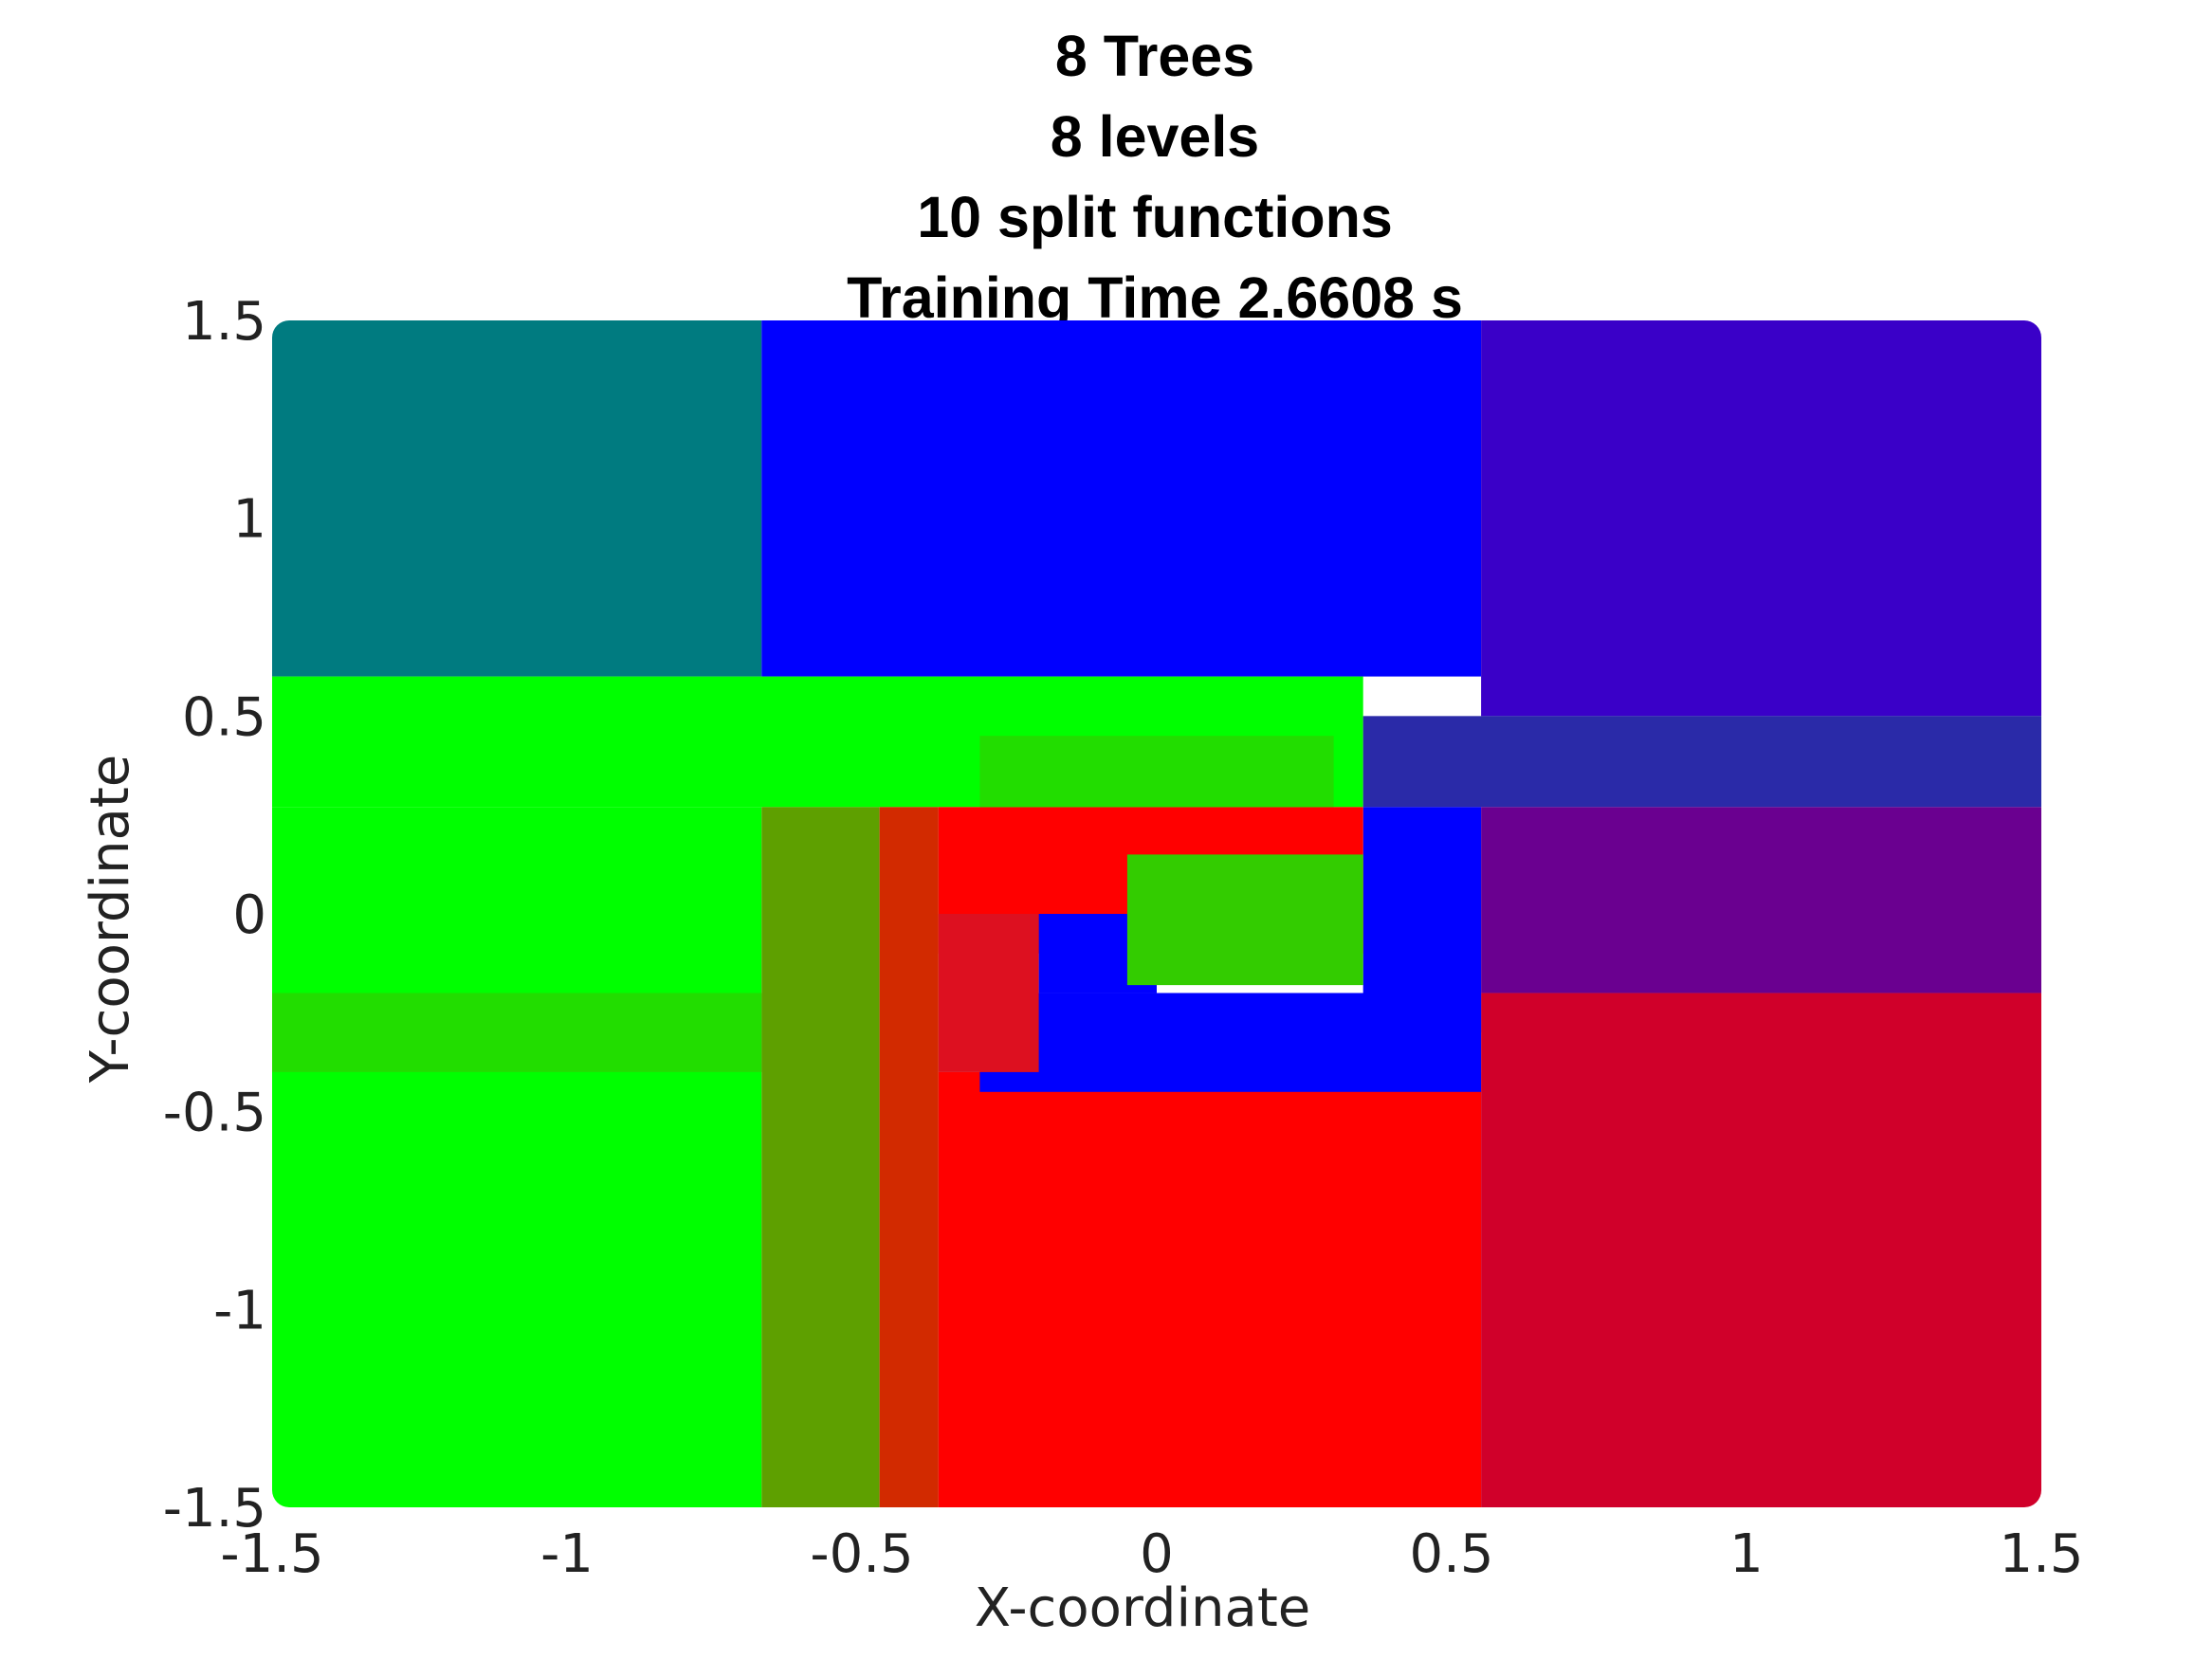 This screenshot has height=1659, width=2212. Describe the element at coordinates (567, 1554) in the screenshot. I see `x-tick-label: -1` at that location.